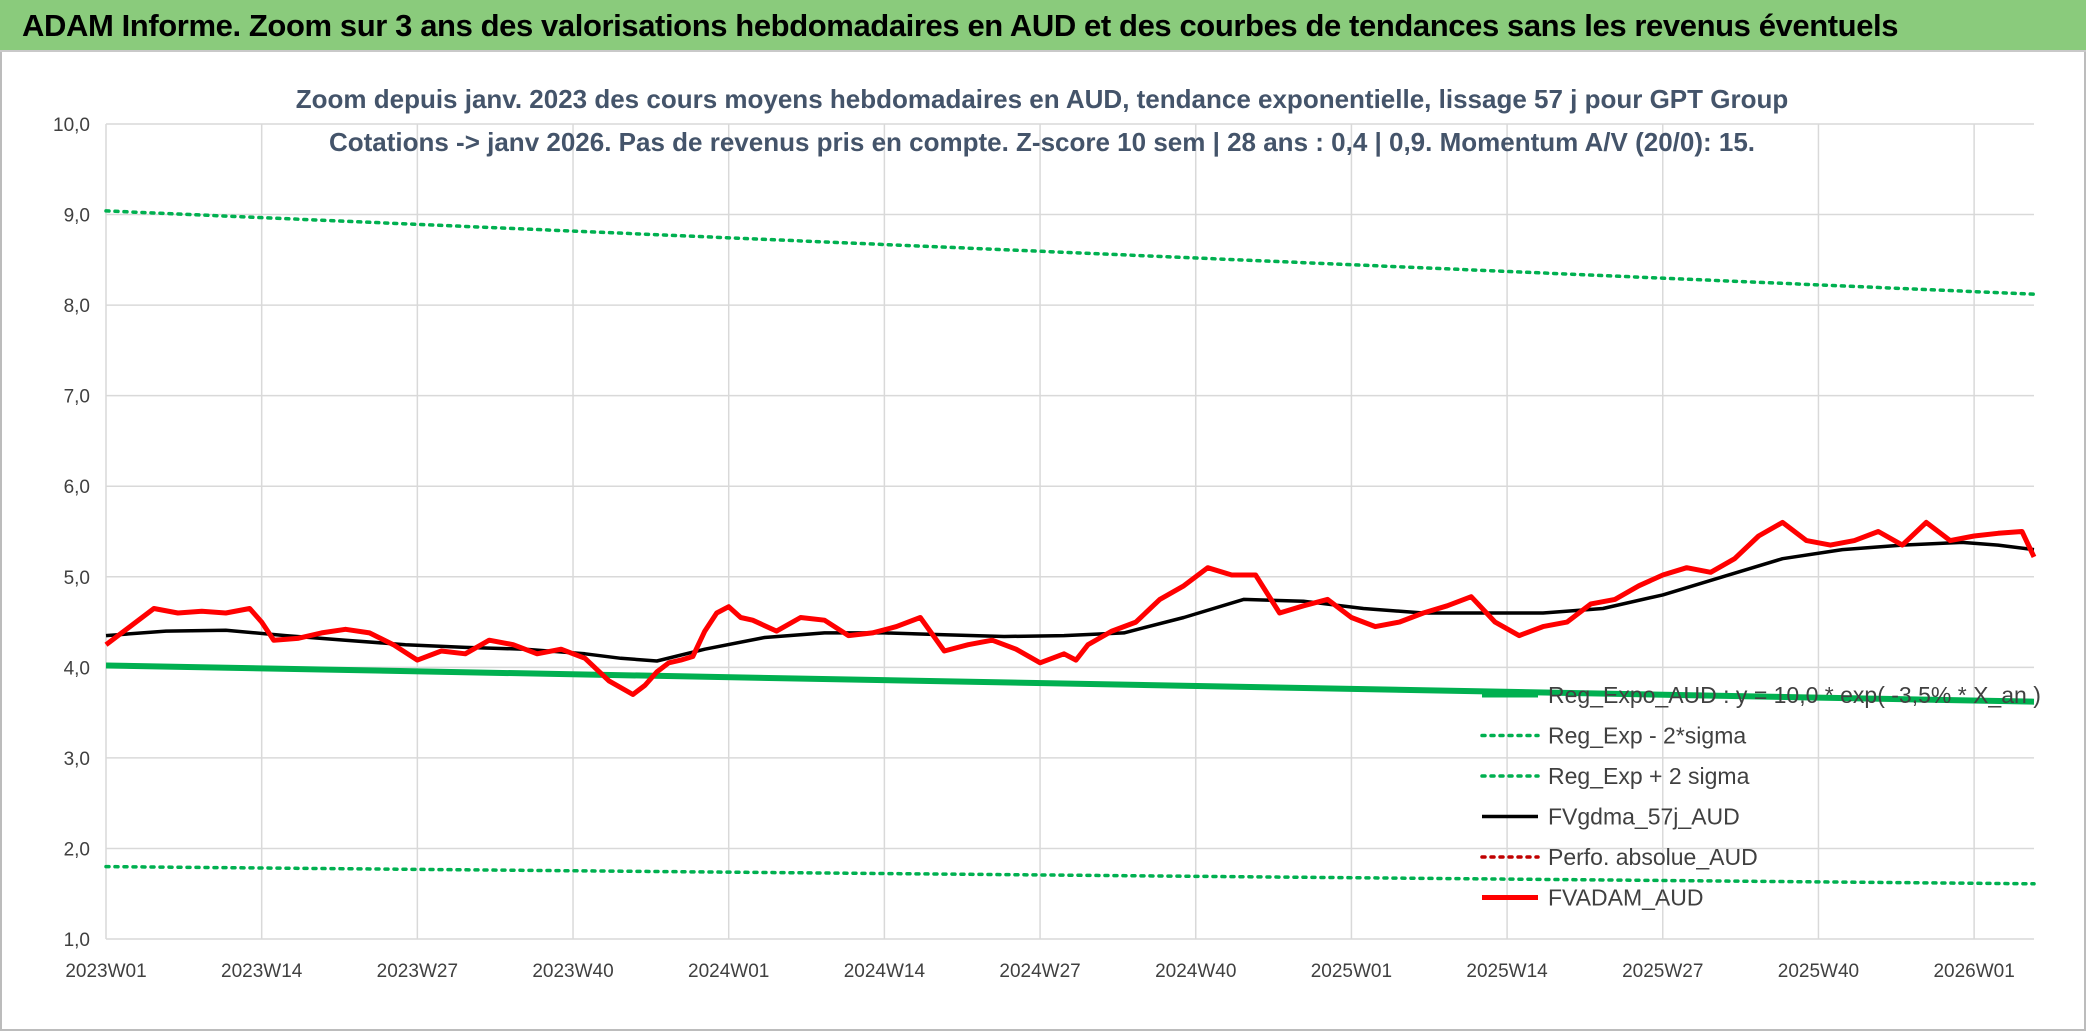  I want to click on x-tick-label: 2023W14, so click(262, 971).